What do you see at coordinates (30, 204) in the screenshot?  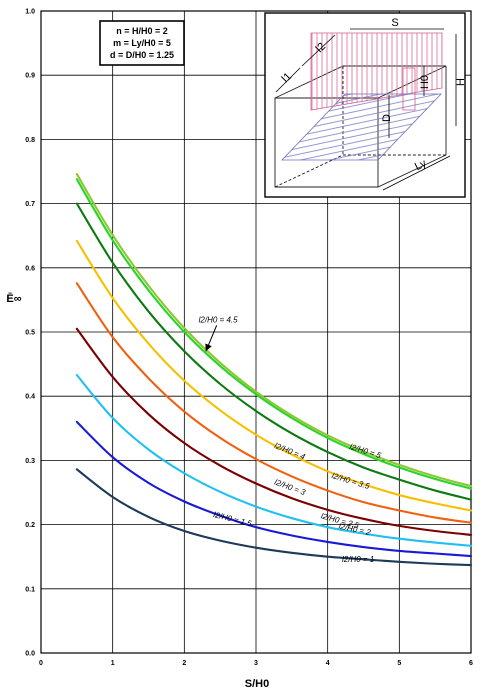 I see `y-tick-label: 0.7` at bounding box center [30, 204].